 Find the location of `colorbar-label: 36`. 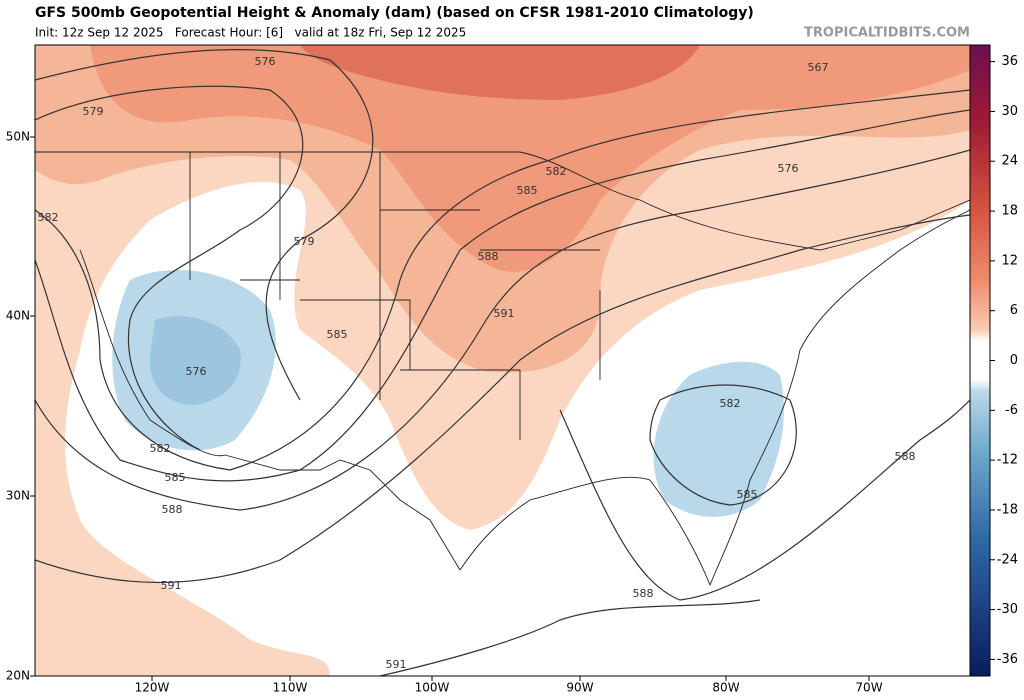

colorbar-label: 36 is located at coordinates (1009, 61).